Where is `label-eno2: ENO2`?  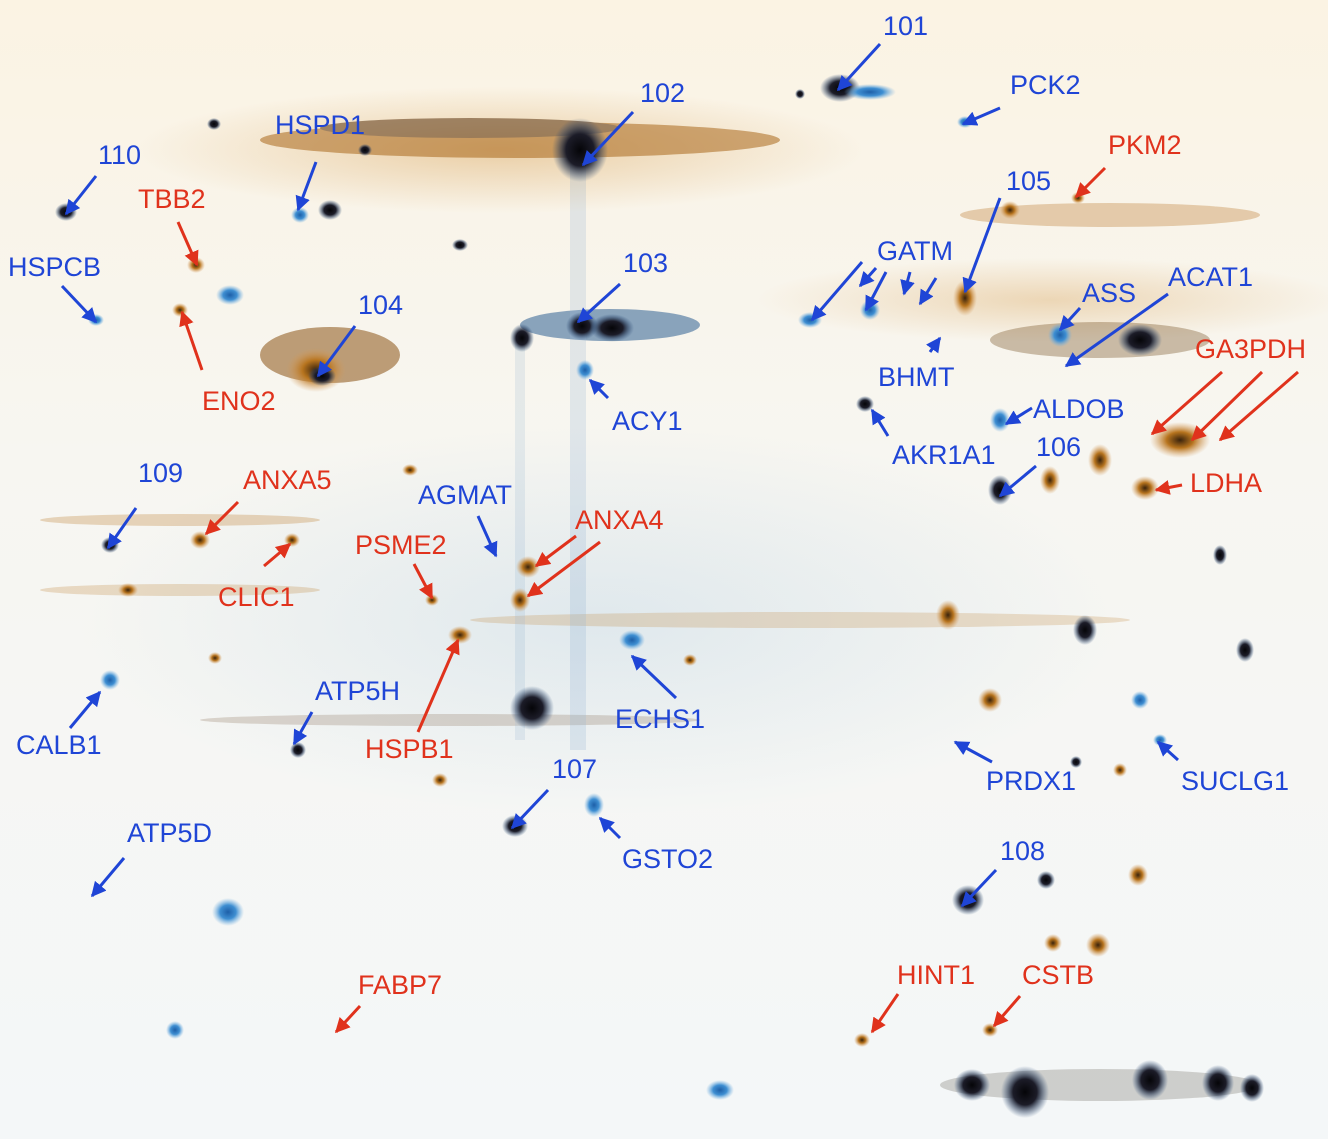
label-eno2: ENO2 is located at coordinates (239, 401).